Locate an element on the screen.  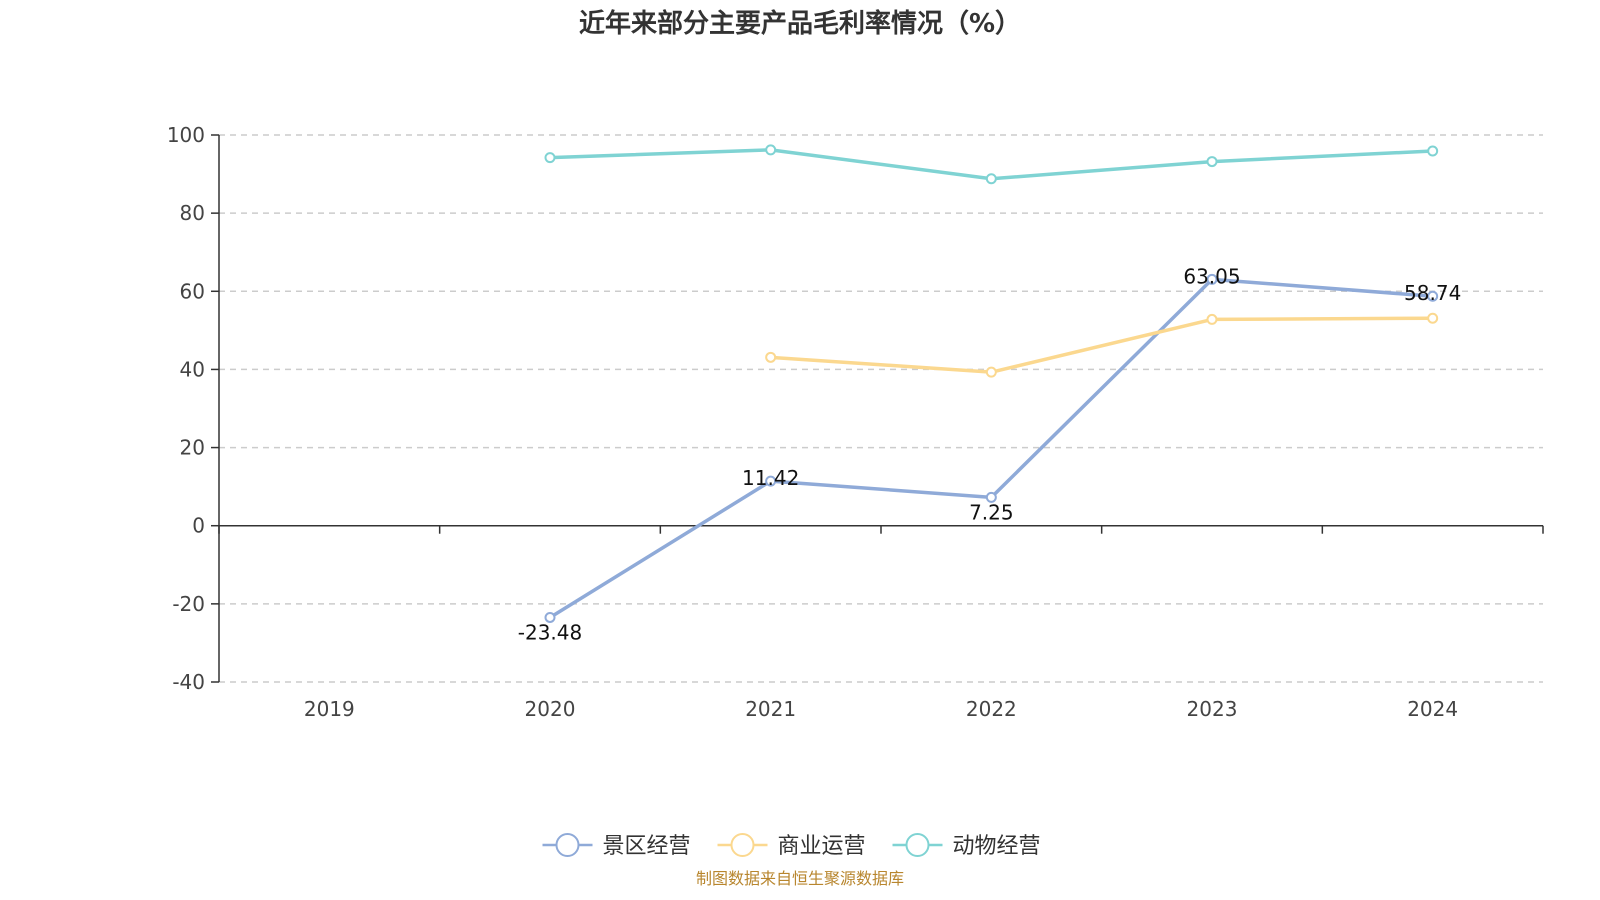
legend-item-1: 商业运营 is located at coordinates (791, 846).